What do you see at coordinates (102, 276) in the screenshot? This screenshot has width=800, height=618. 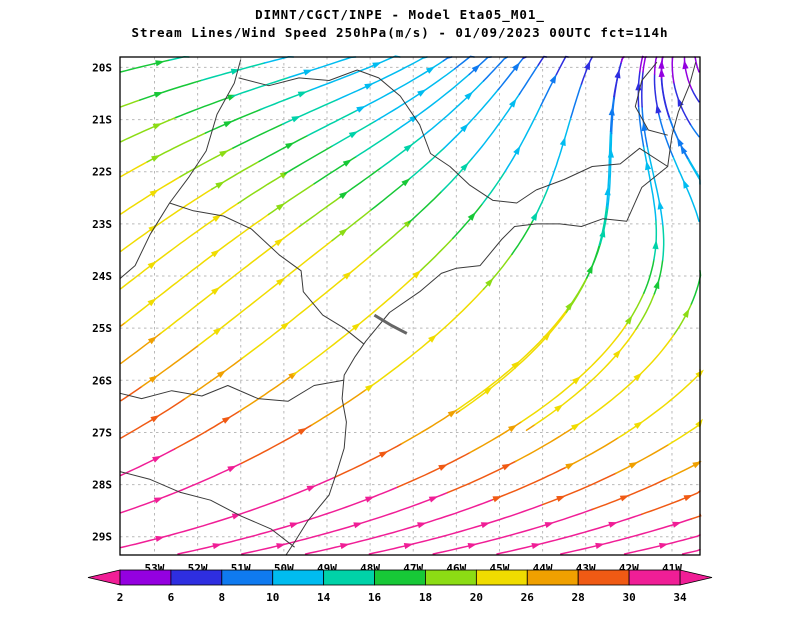 I see `lat-label: 24S` at bounding box center [102, 276].